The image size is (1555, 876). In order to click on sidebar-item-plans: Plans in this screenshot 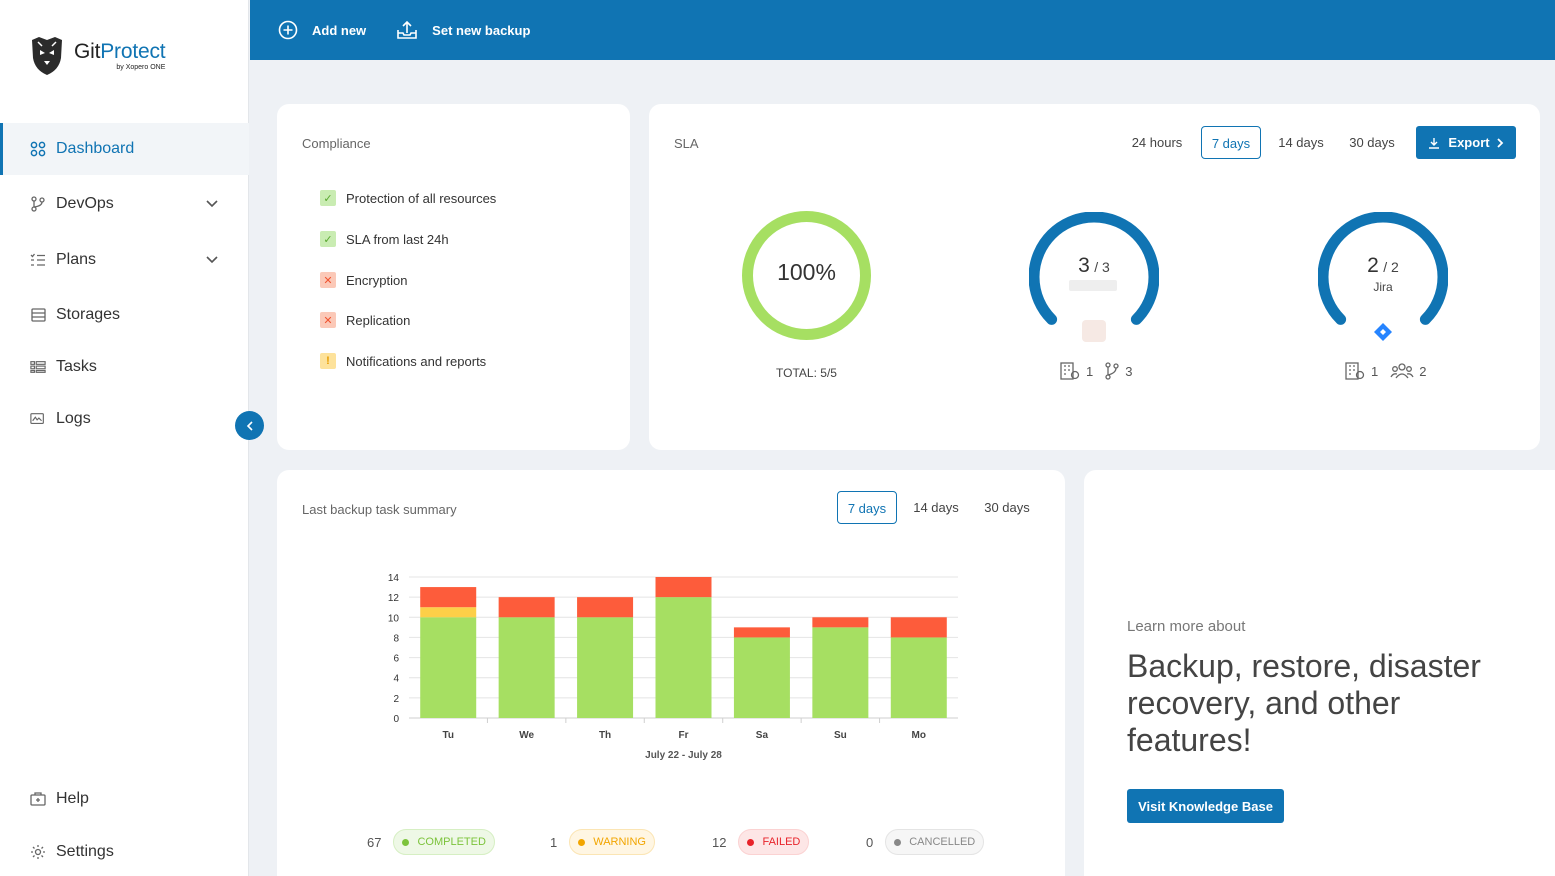, I will do `click(124, 260)`.